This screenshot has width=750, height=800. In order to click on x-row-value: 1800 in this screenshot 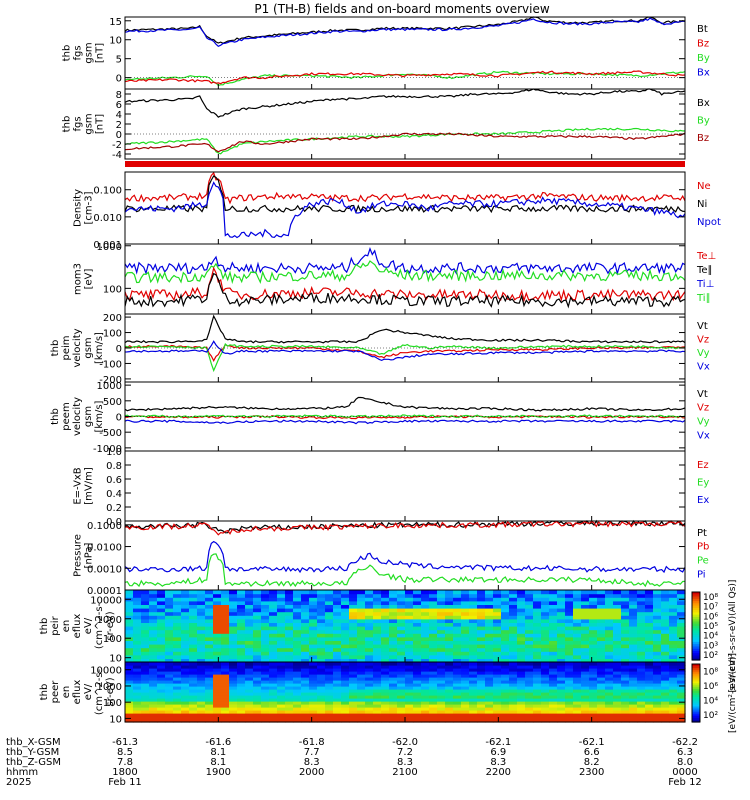, I will do `click(124, 772)`.